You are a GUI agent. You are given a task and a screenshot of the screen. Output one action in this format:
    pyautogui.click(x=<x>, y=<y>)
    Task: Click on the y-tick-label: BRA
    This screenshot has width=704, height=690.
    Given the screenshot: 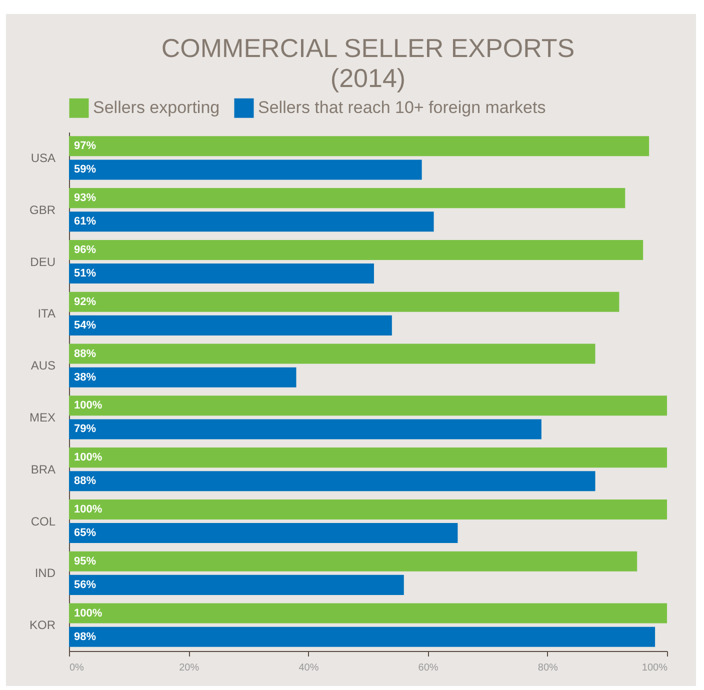 What is the action you would take?
    pyautogui.click(x=43, y=469)
    